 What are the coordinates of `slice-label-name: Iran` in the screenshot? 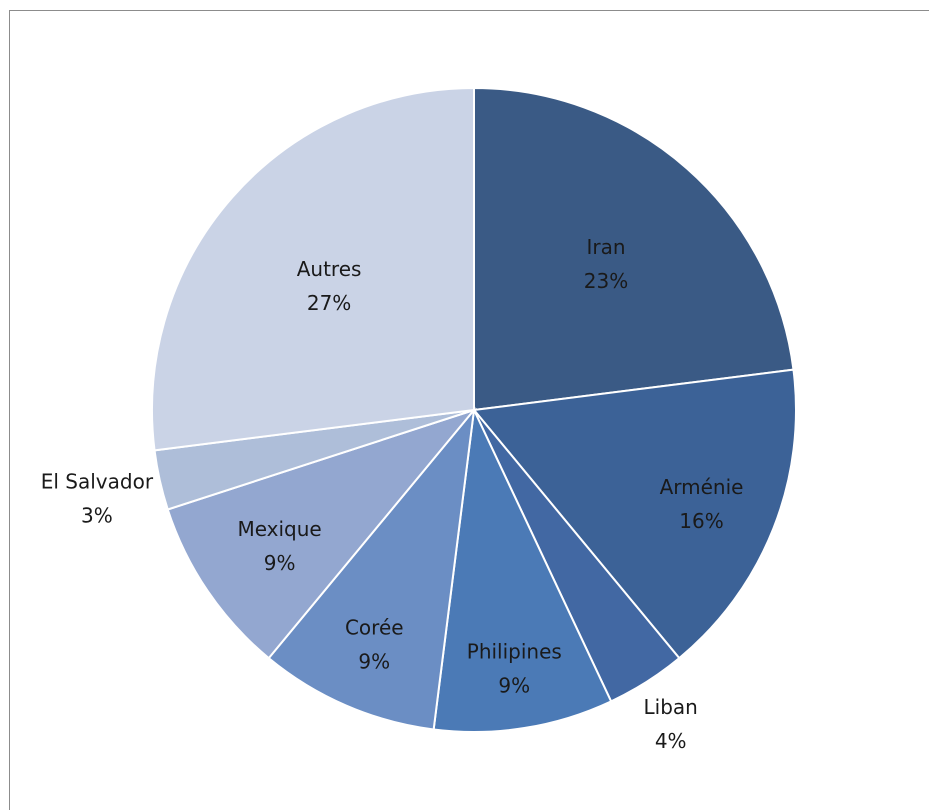 It's located at (605, 247).